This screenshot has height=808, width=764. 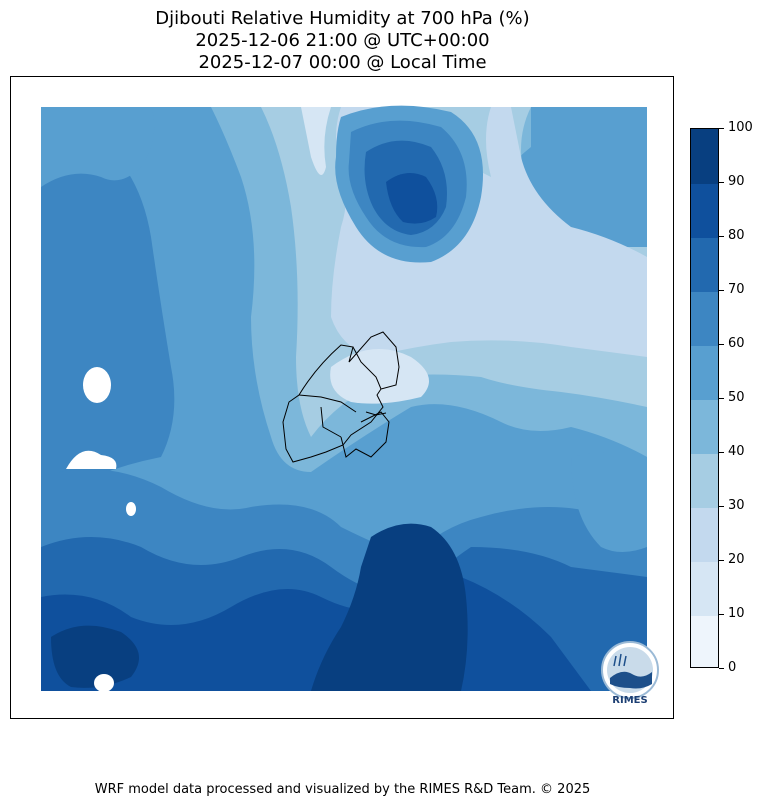 I want to click on country-boundary, so click(x=341, y=397).